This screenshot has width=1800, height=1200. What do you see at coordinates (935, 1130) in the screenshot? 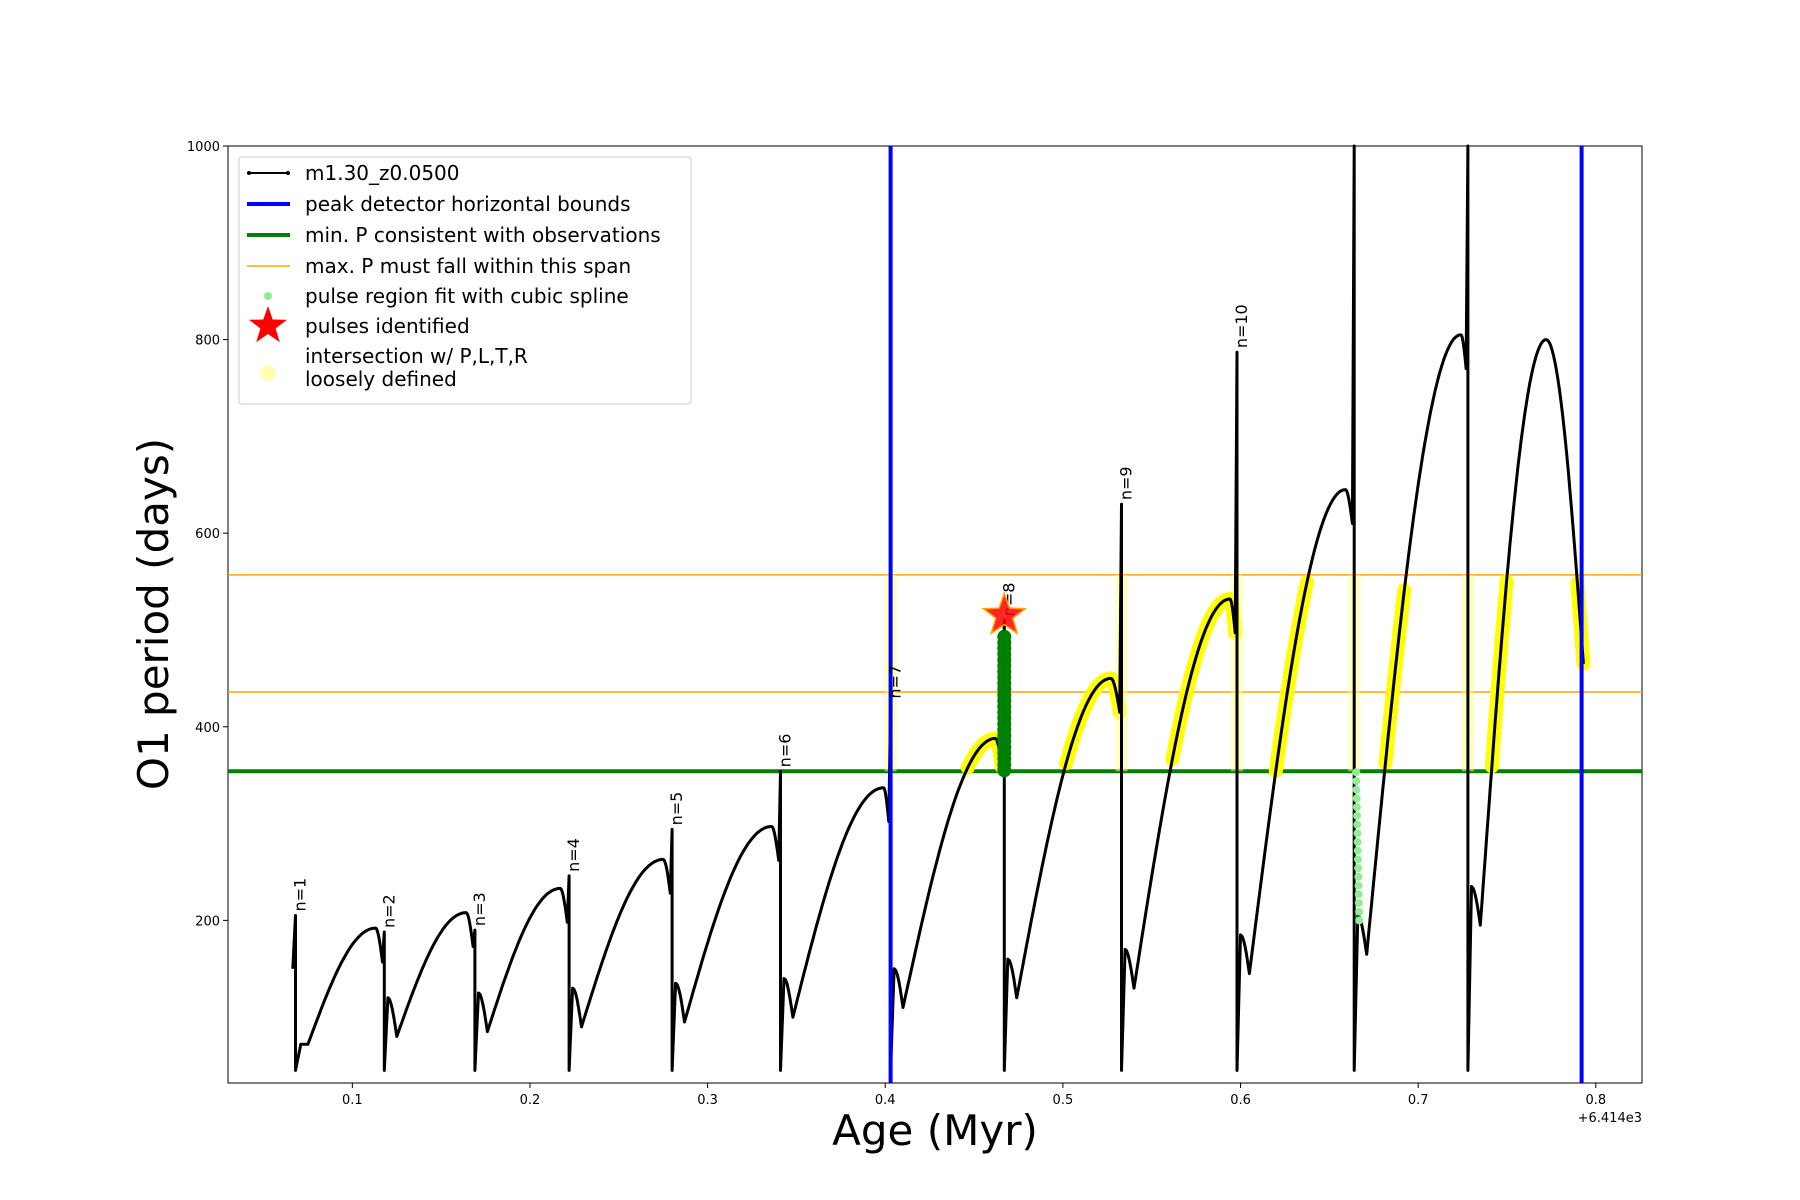
I see `x-axis-title: Age (Myr)` at bounding box center [935, 1130].